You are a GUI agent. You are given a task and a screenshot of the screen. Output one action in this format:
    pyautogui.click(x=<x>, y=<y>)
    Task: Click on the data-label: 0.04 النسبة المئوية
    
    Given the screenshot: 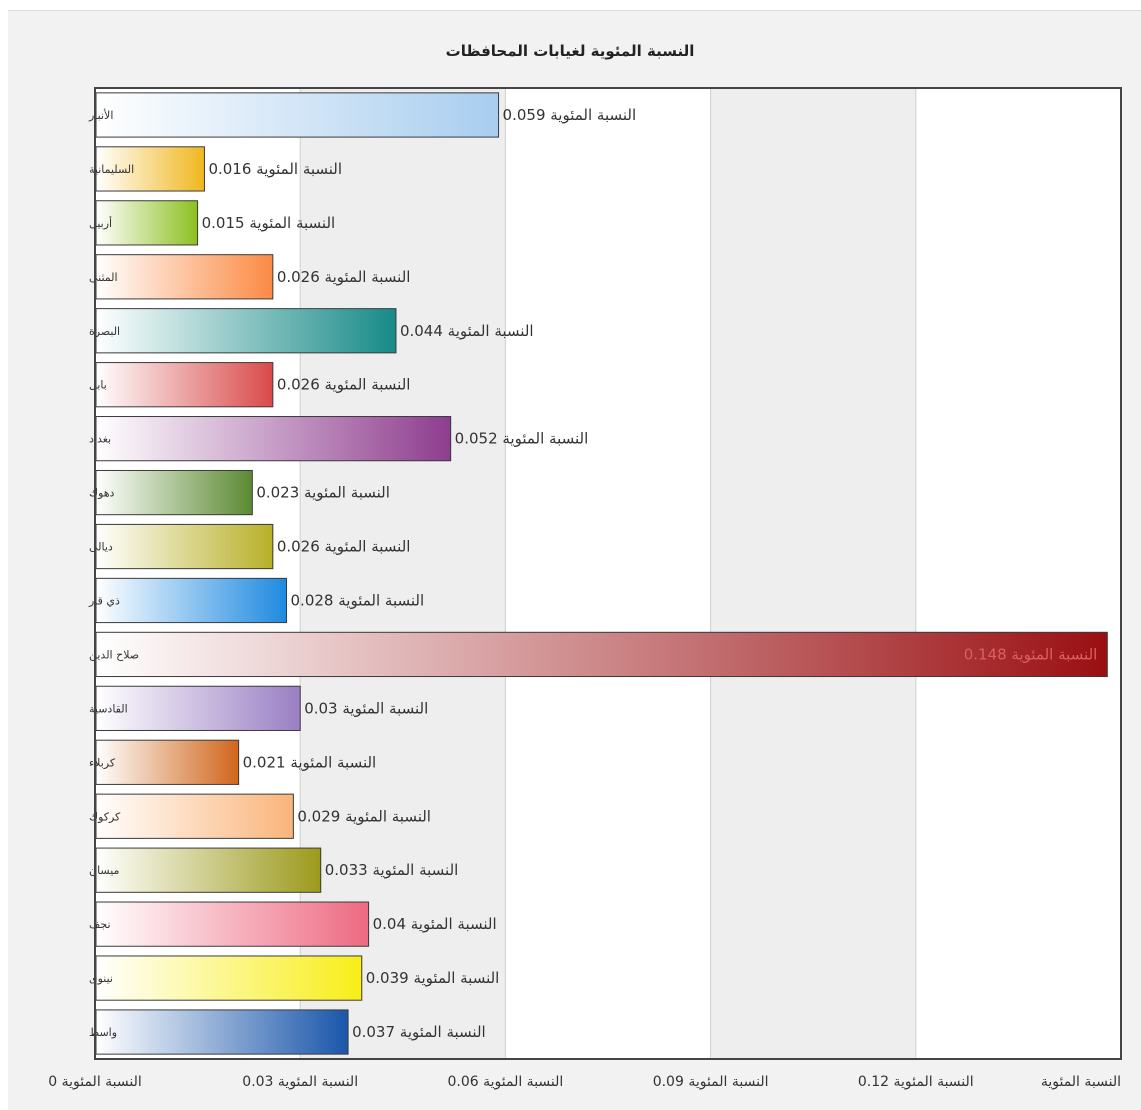 What is the action you would take?
    pyautogui.click(x=435, y=924)
    